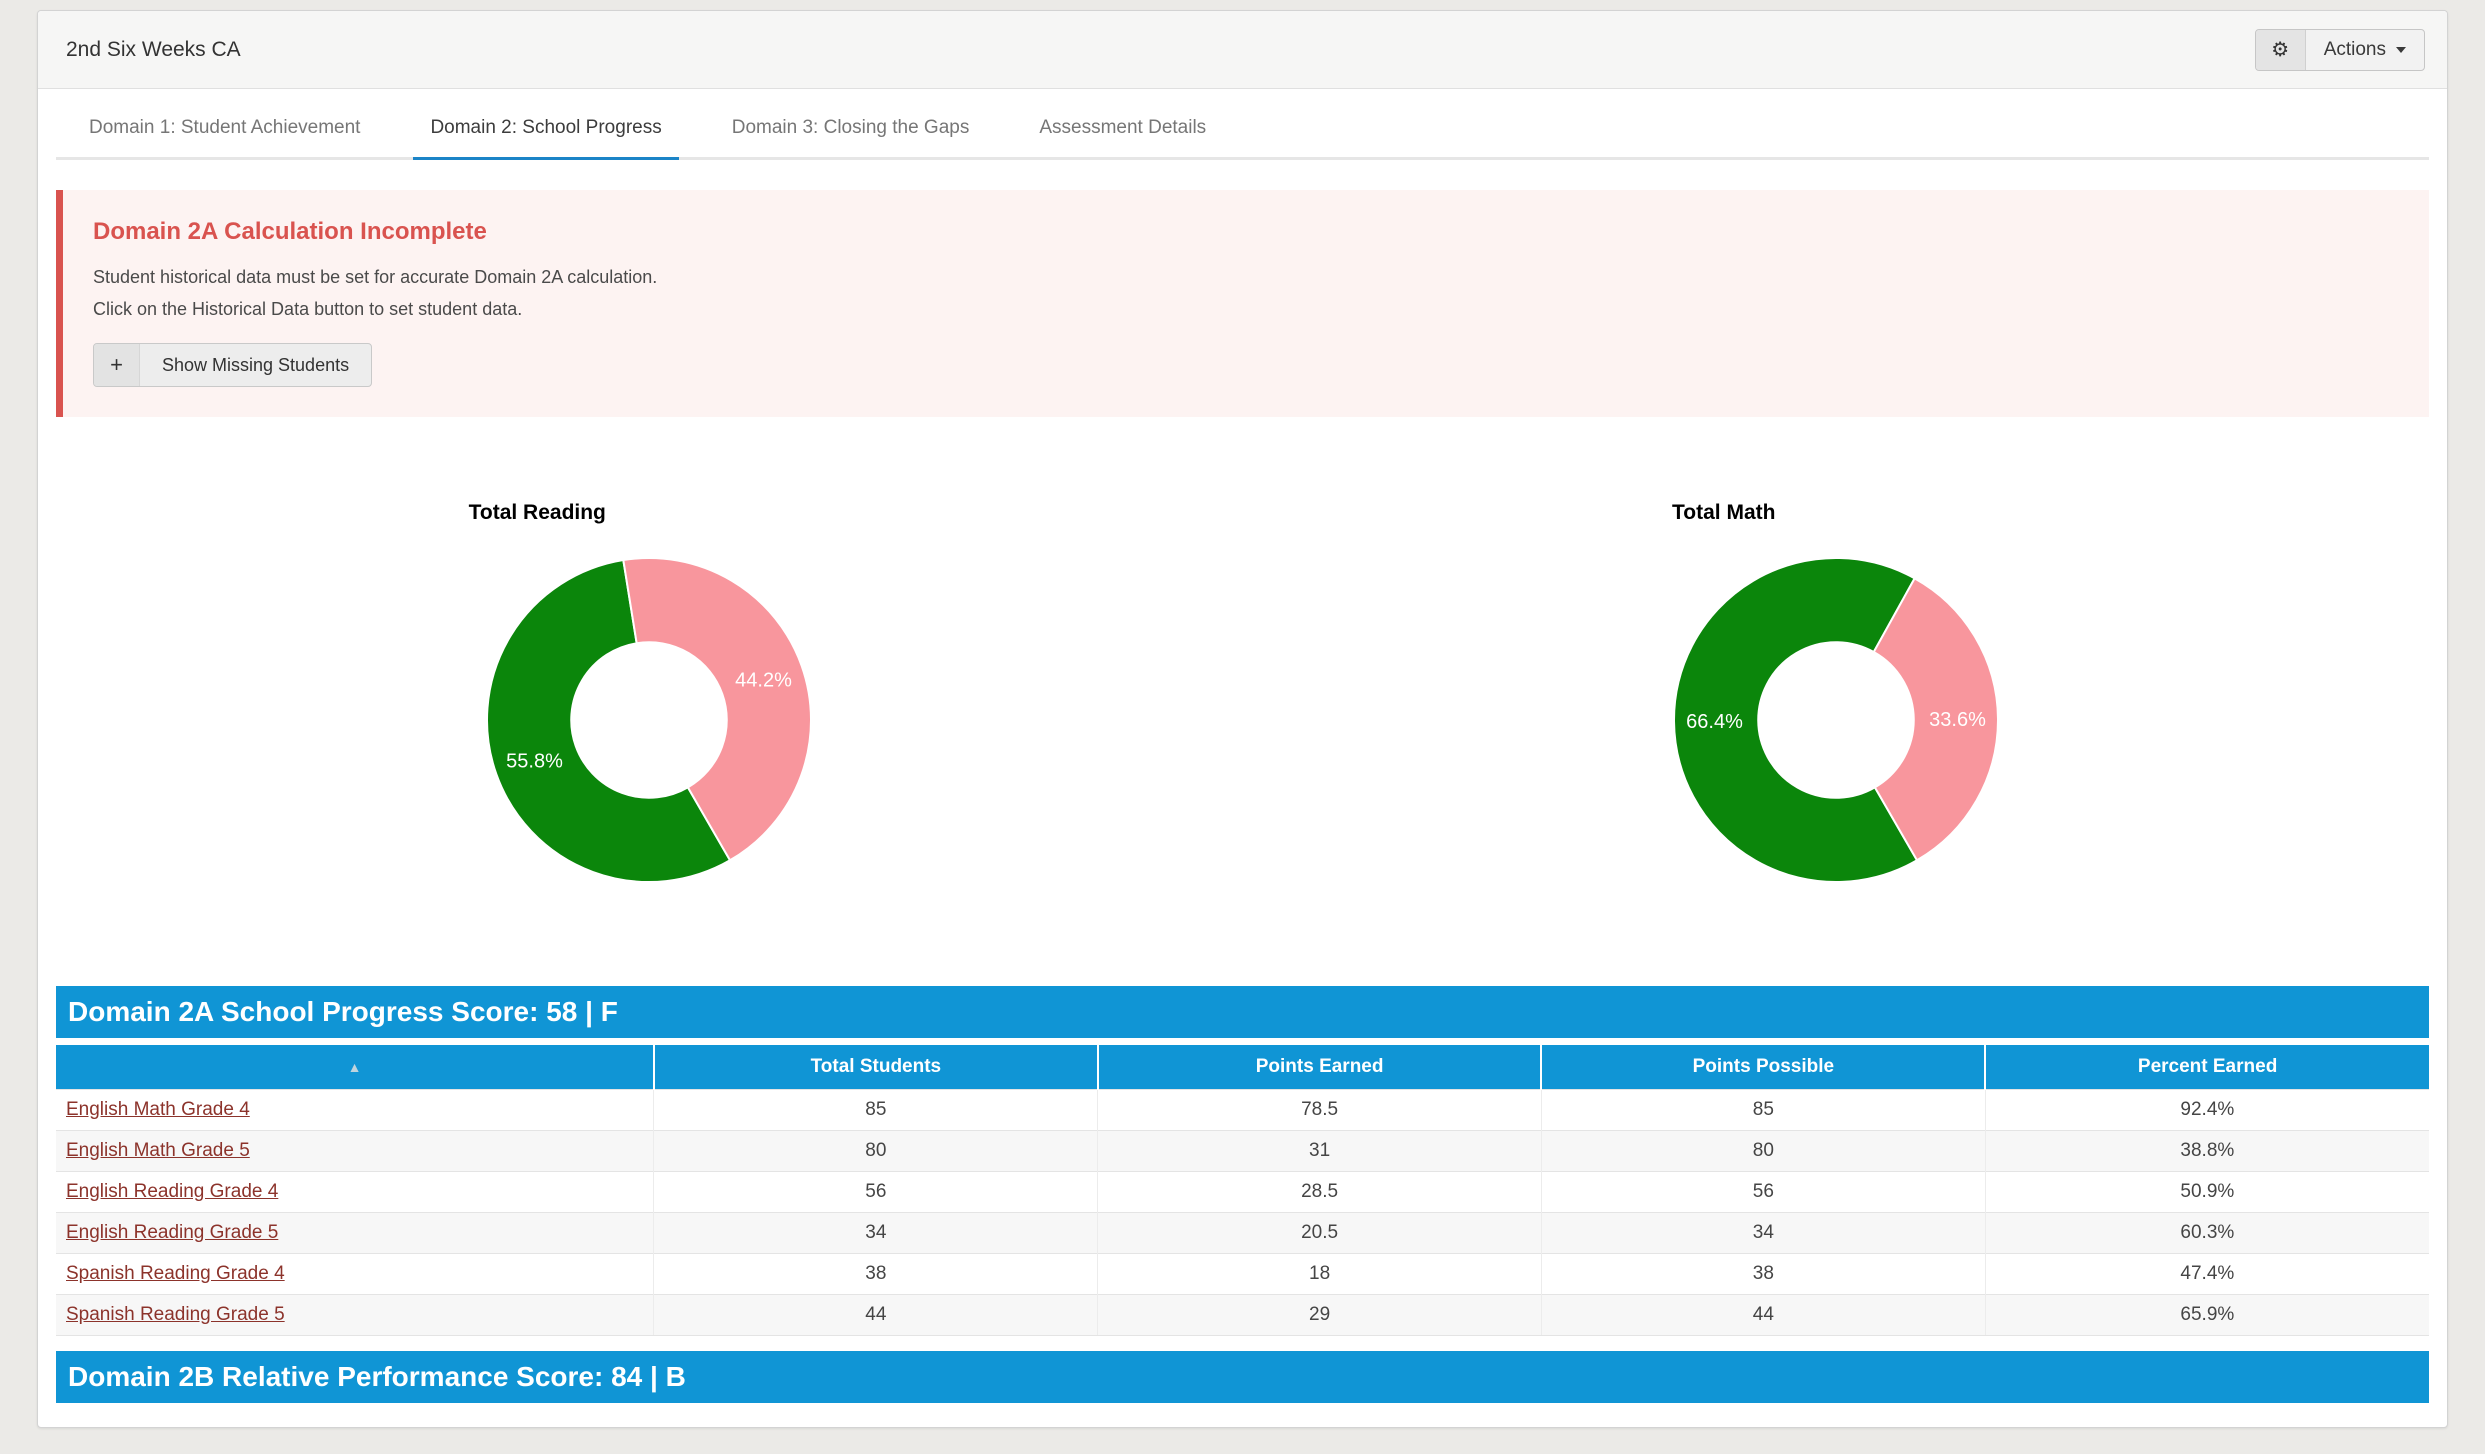  I want to click on row-link: English Reading Grade 5, so click(172, 1232).